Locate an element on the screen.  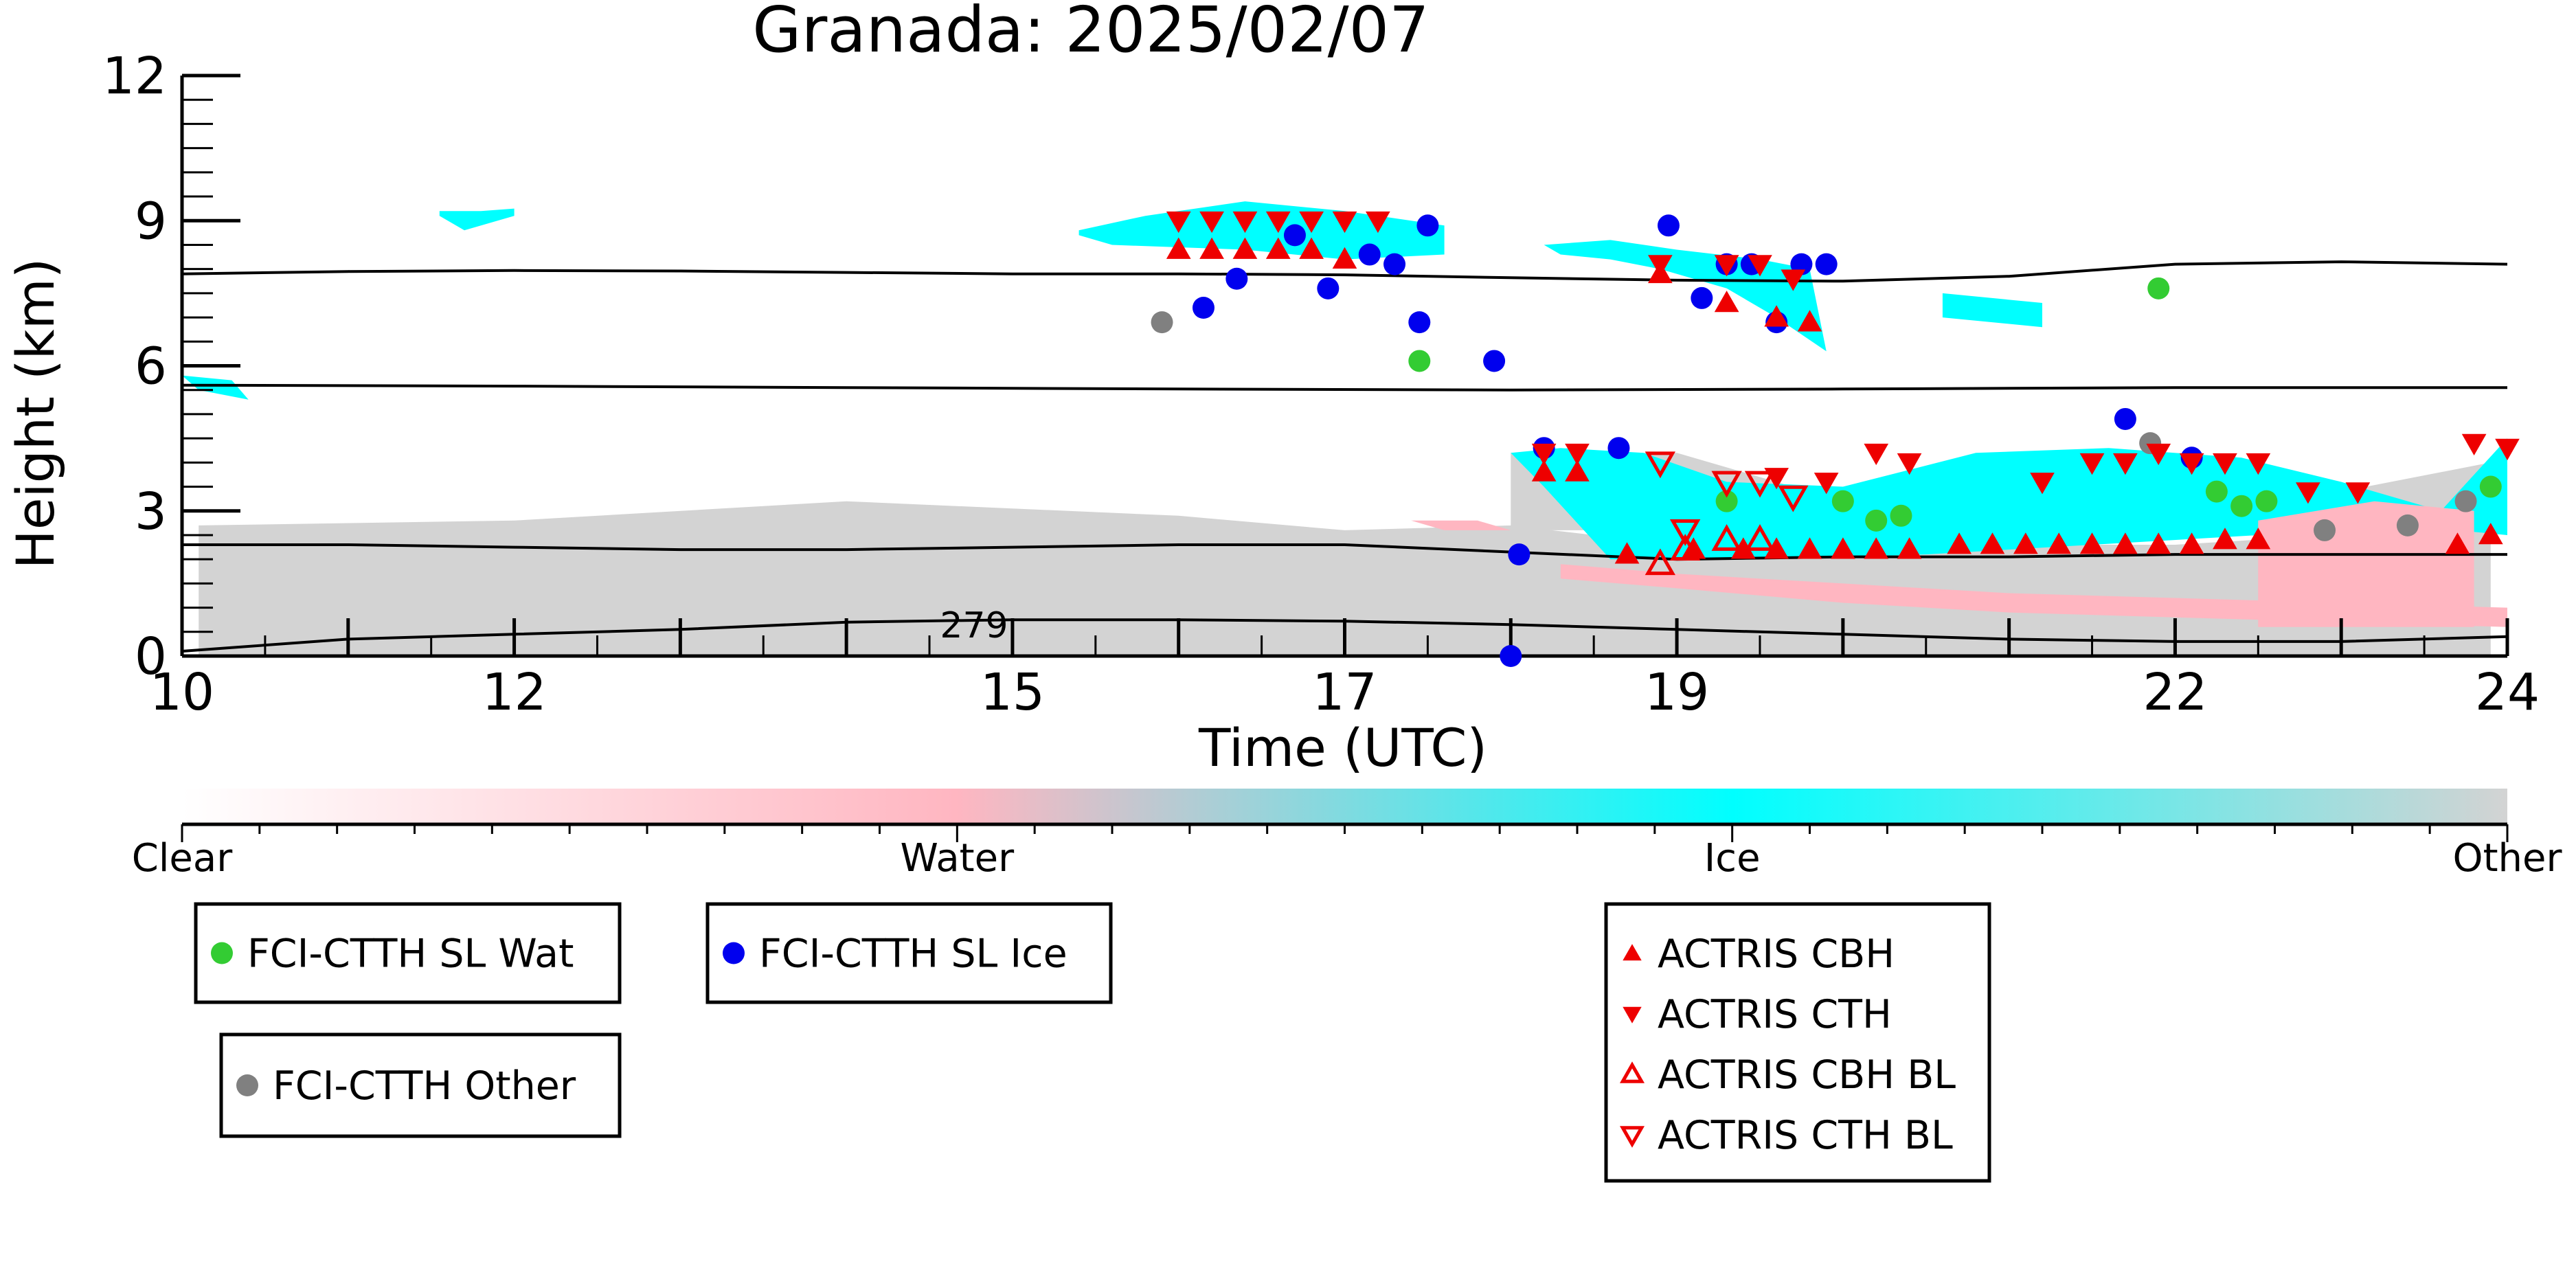
contour-label: 279 is located at coordinates (974, 625).